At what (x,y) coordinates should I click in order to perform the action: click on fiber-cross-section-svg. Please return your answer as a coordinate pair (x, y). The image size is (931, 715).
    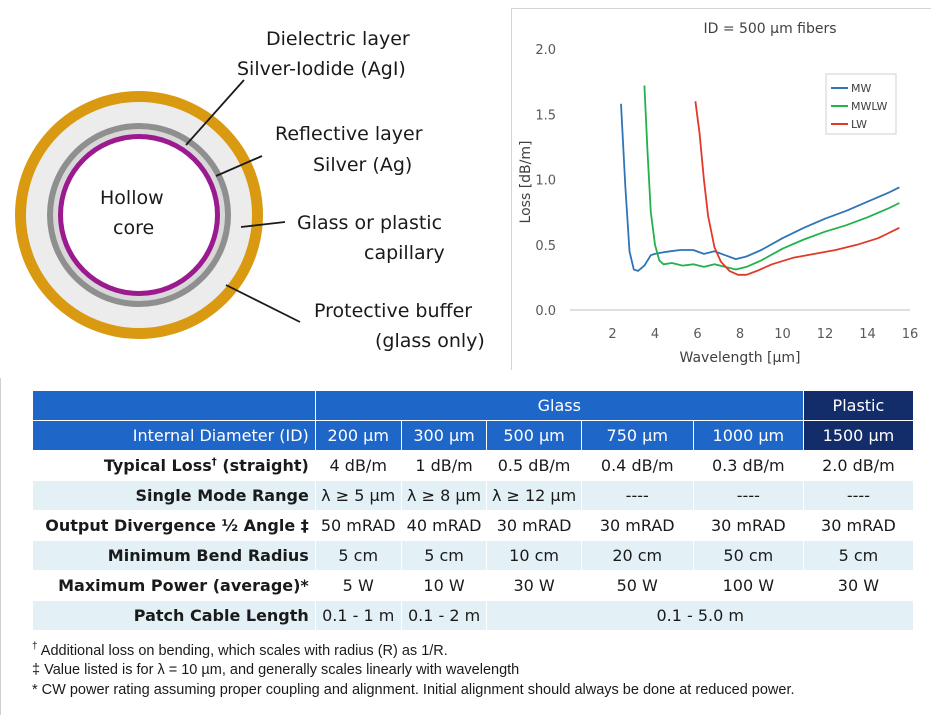
    Looking at the image, I should click on (158, 209).